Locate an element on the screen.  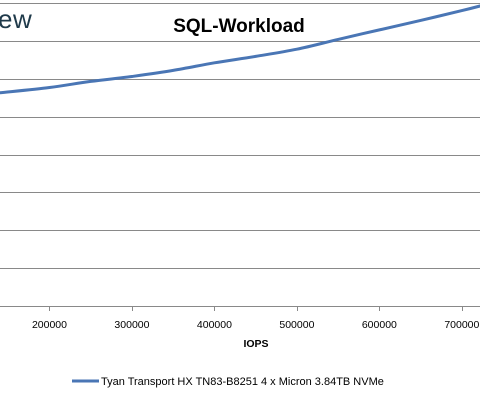
x-tick-label: 500000 is located at coordinates (296, 325).